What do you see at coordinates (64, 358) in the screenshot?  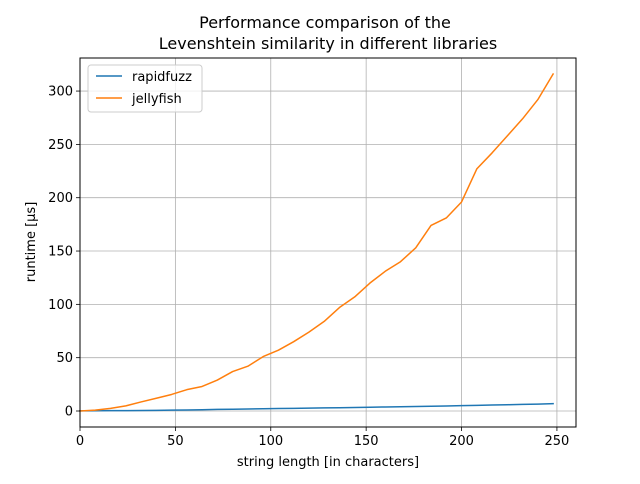 I see `y-tick-label: 50` at bounding box center [64, 358].